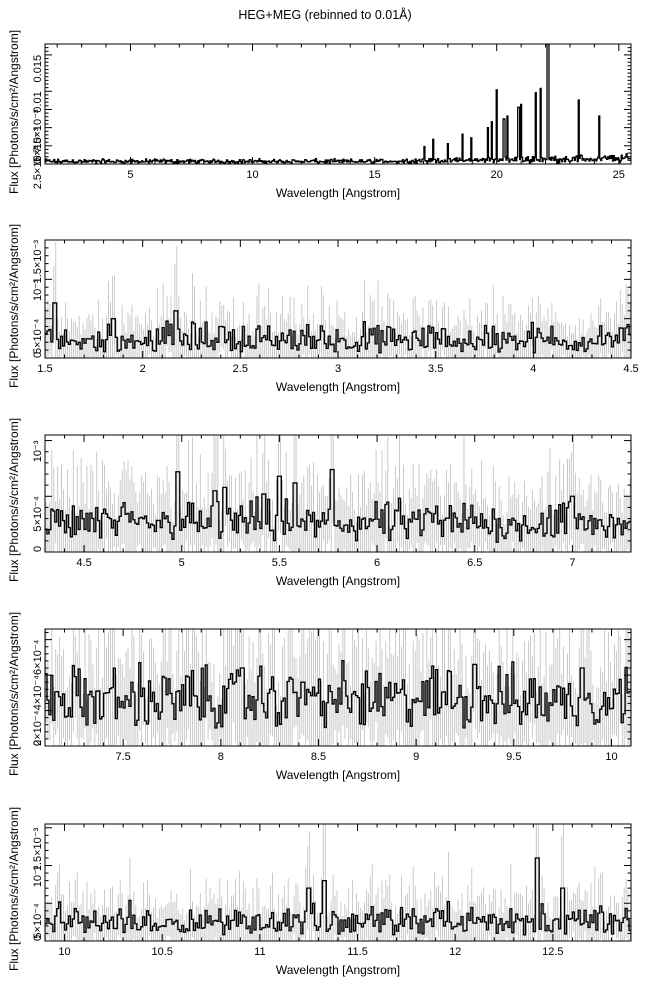 Image resolution: width=650 pixels, height=991 pixels. What do you see at coordinates (38, 69) in the screenshot?
I see `y-tick-label: 0.015` at bounding box center [38, 69].